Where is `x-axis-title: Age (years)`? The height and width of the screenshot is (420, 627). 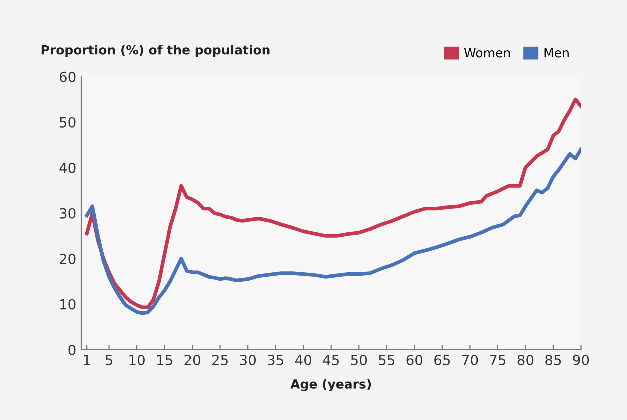 x-axis-title: Age (years) is located at coordinates (331, 385).